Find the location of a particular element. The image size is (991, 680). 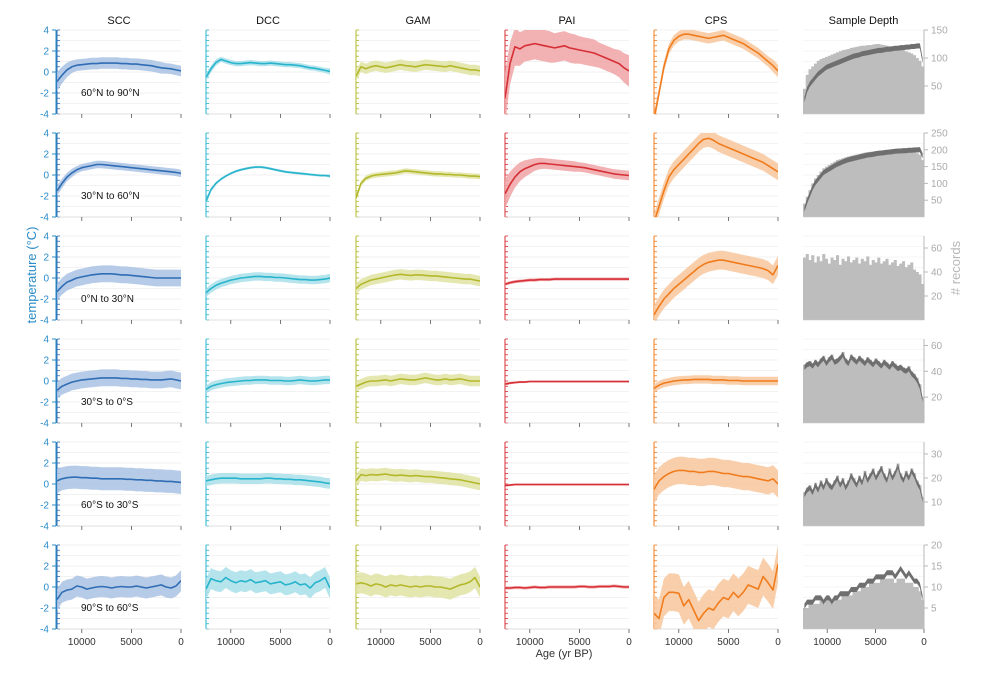

depth-tick-label: 150 is located at coordinates (939, 167).